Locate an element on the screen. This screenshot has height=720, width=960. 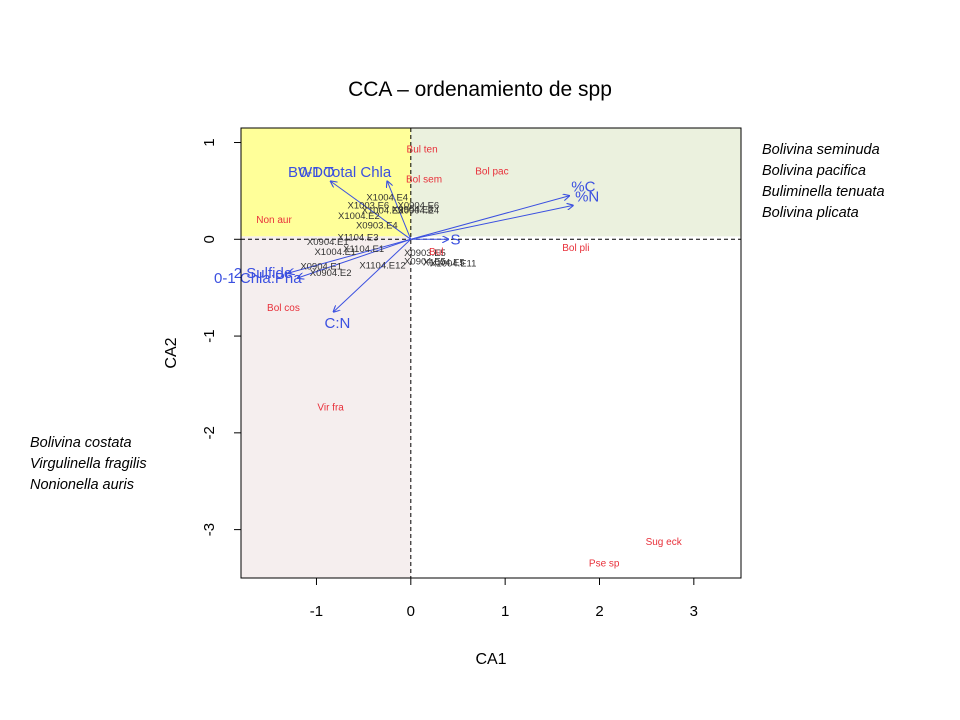
sample-label: X1003.E6 is located at coordinates (368, 205).